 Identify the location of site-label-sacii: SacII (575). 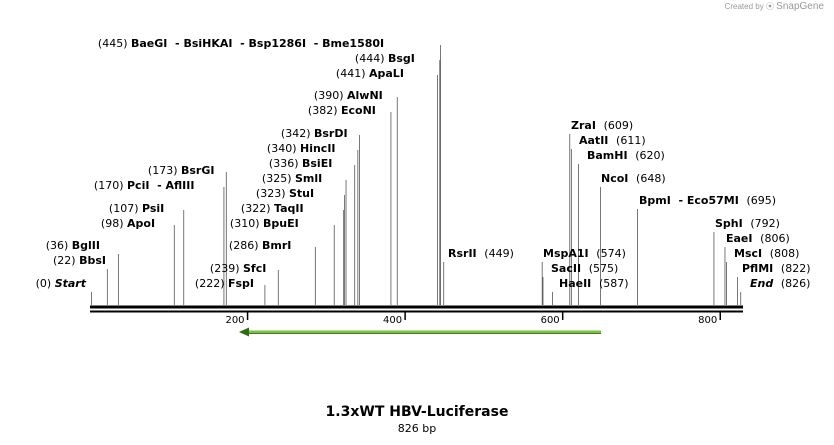
(584, 268).